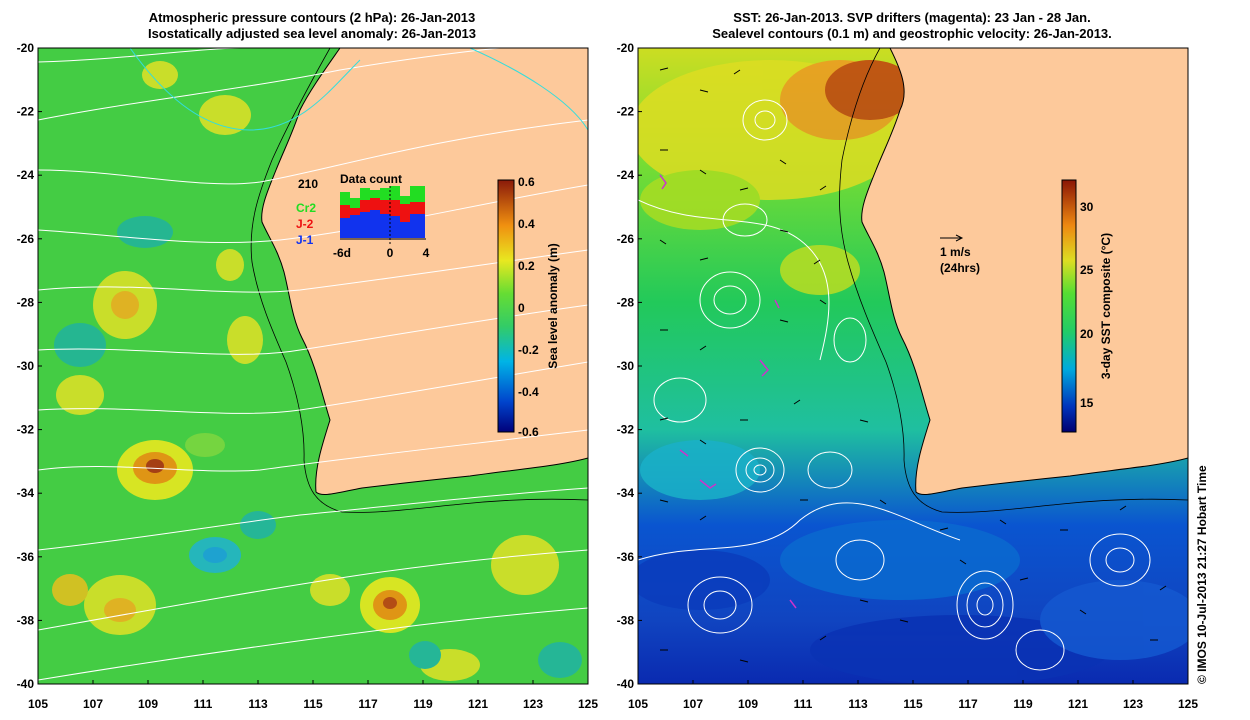 The height and width of the screenshot is (720, 1250). I want to click on inset-bars, so click(382, 212).